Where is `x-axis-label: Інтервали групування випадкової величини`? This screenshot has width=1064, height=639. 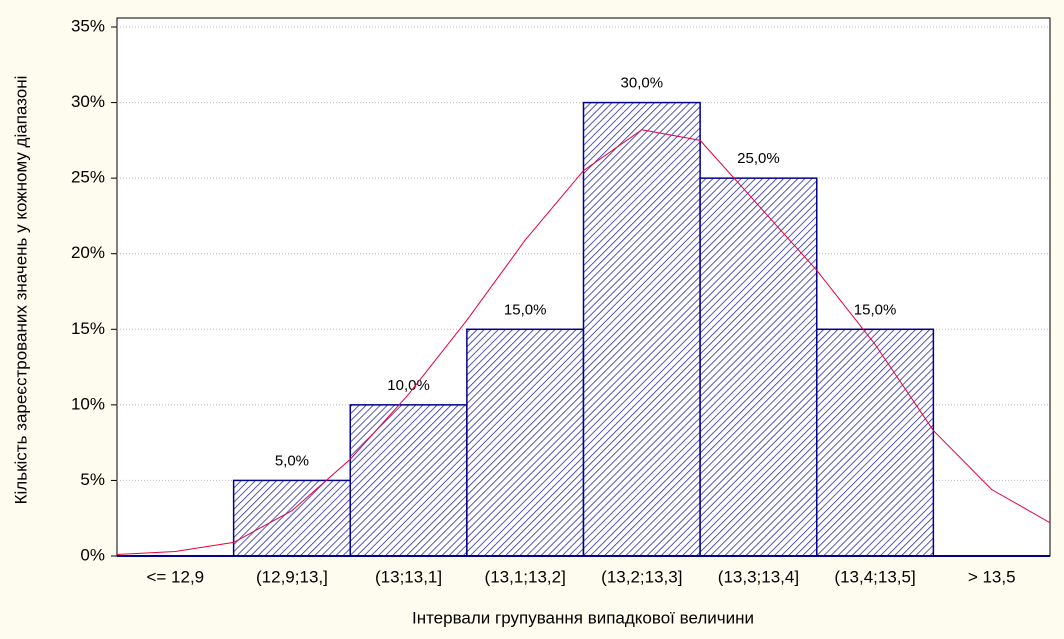 x-axis-label: Інтервали групування випадкової величини is located at coordinates (583, 617).